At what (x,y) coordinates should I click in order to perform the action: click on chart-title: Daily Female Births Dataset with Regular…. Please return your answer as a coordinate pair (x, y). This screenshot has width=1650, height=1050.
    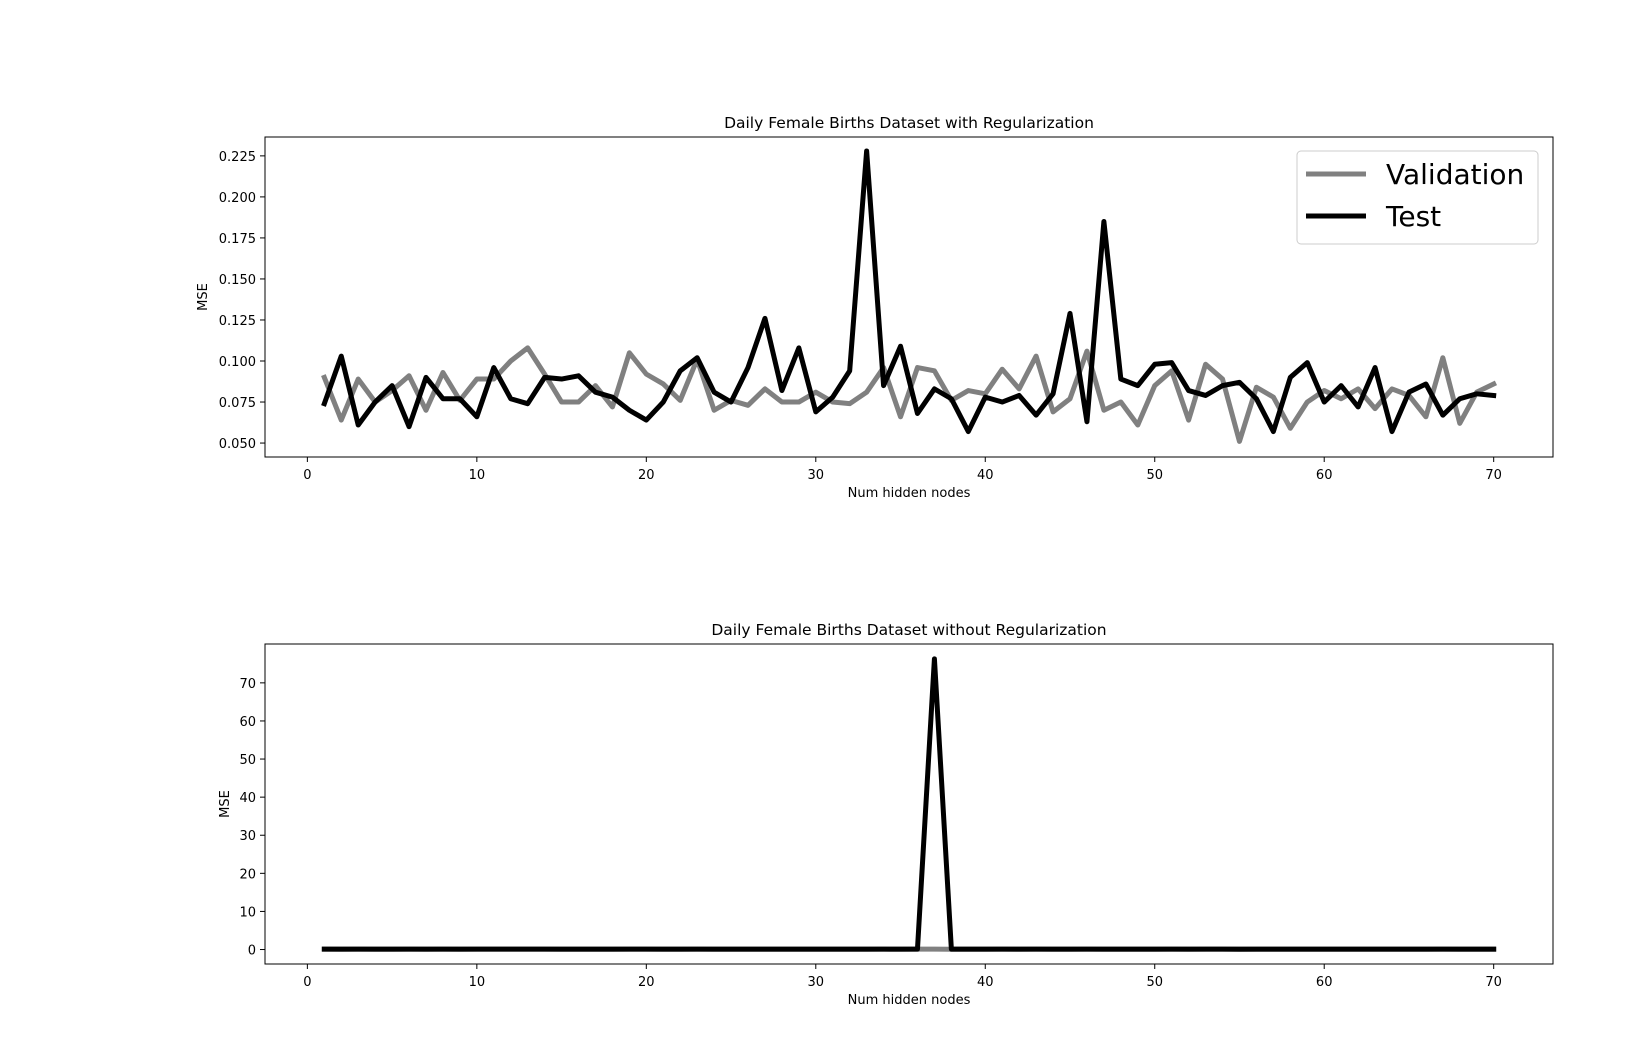
    Looking at the image, I should click on (909, 123).